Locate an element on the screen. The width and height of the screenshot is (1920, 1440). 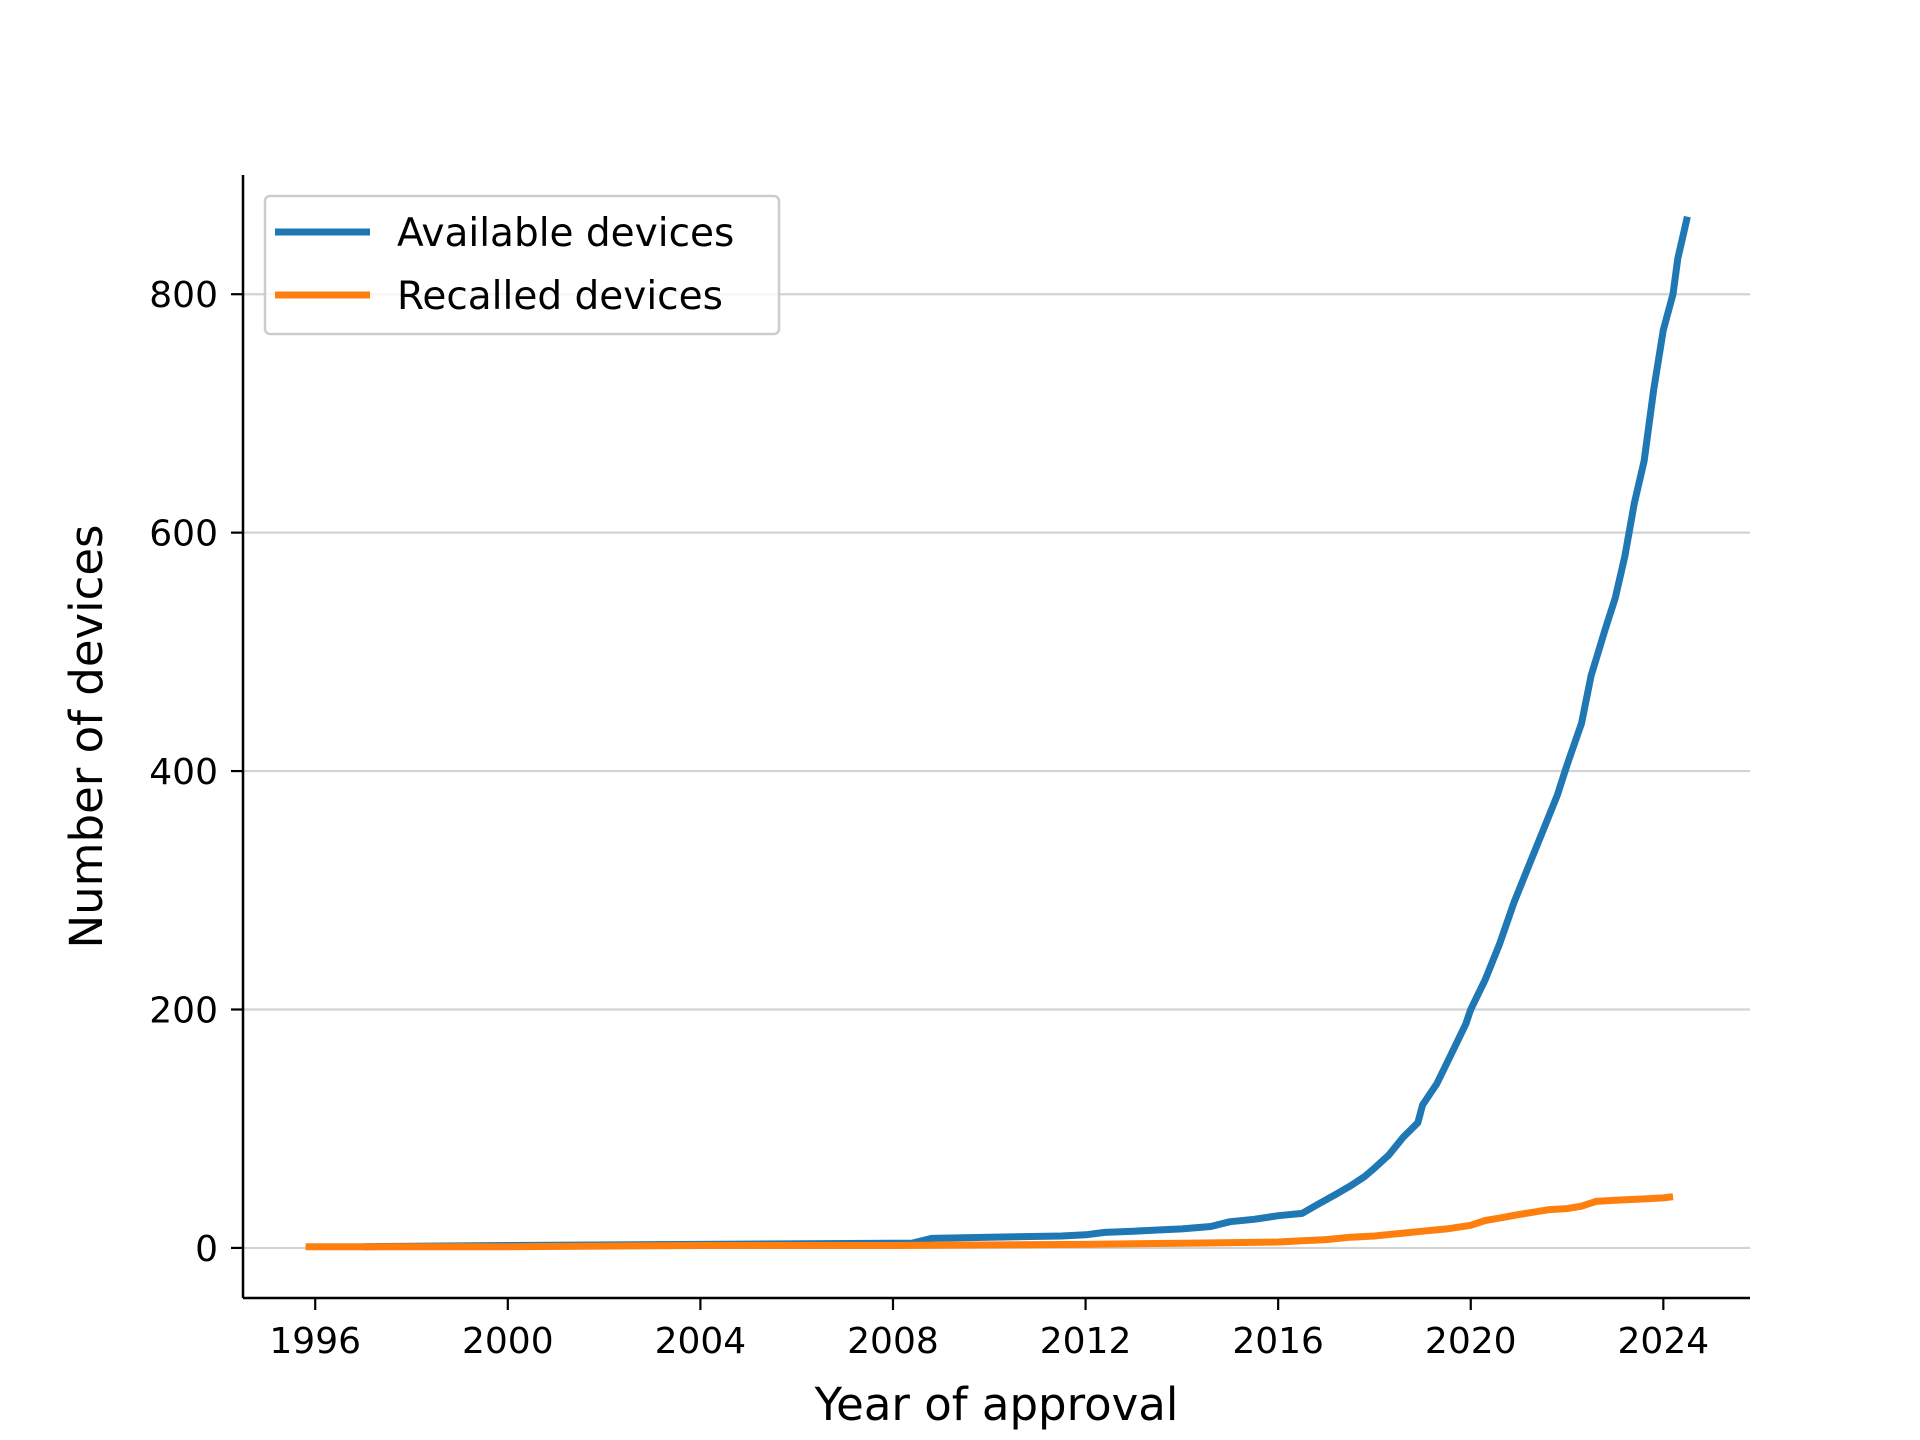
y-tick-label: 0 is located at coordinates (206, 1249).